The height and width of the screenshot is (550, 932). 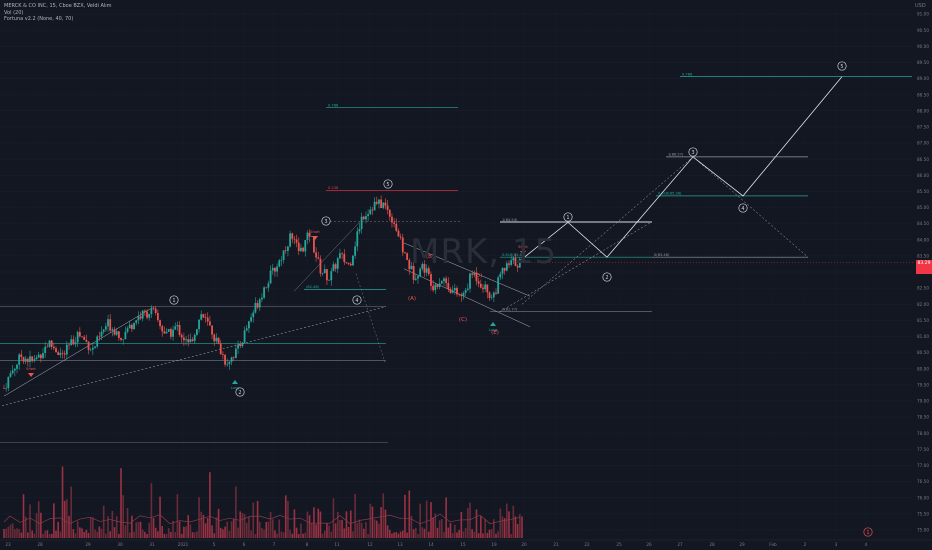 I want to click on time-tick: 31, so click(x=152, y=544).